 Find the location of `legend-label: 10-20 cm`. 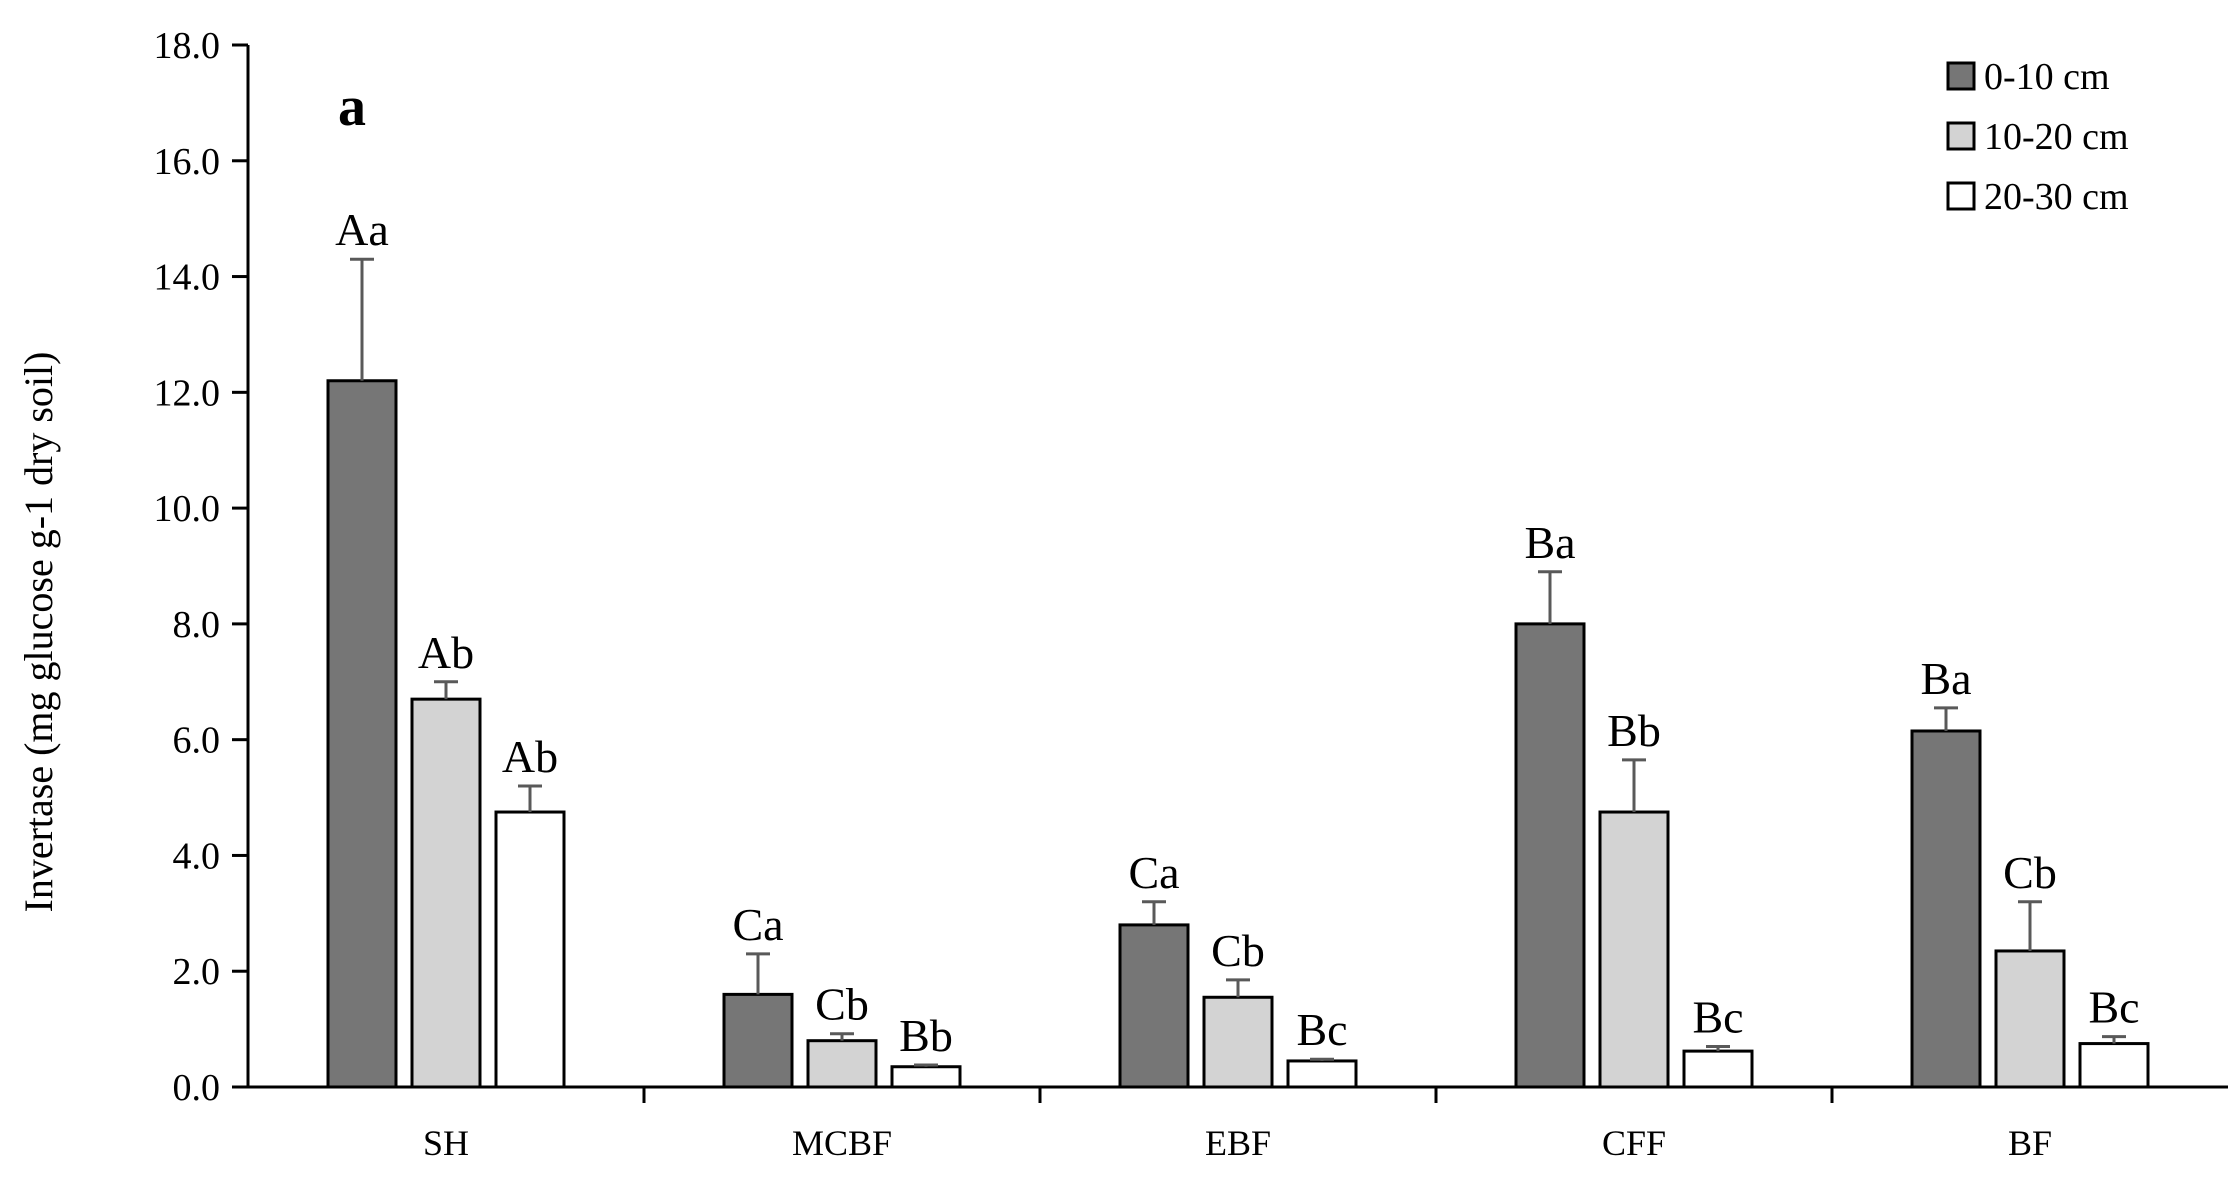

legend-label: 10-20 cm is located at coordinates (2056, 137).